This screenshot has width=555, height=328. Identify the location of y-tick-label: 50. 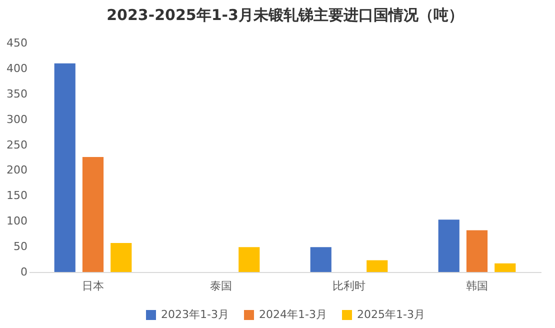
(21, 247).